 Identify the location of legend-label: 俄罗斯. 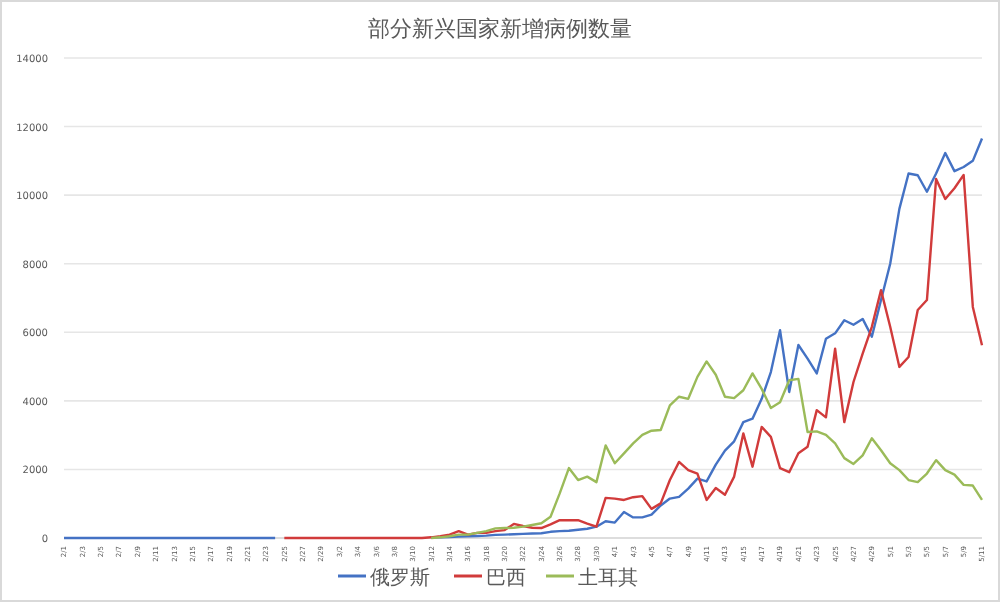
(400, 578).